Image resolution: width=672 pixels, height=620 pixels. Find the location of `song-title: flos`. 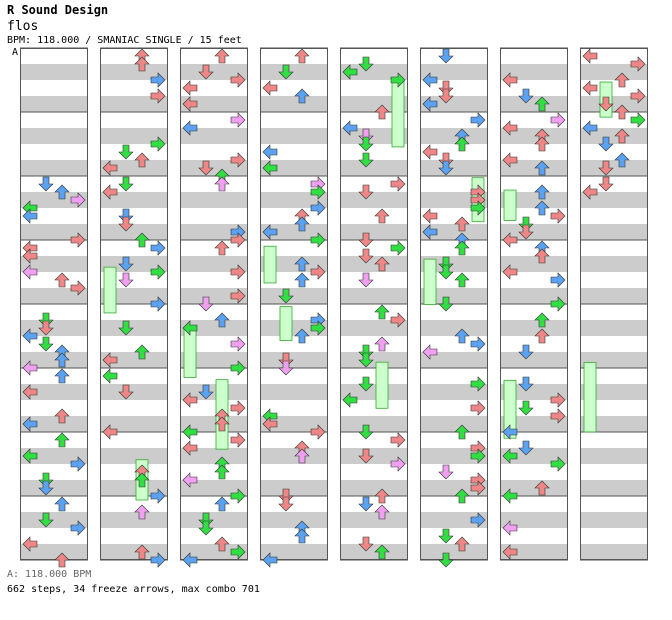

song-title: flos is located at coordinates (23, 26).